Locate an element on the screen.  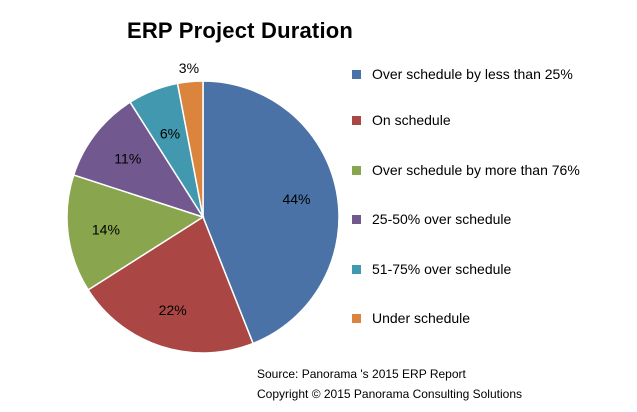
legend-item-under-schedule: Under schedule is located at coordinates (492, 318).